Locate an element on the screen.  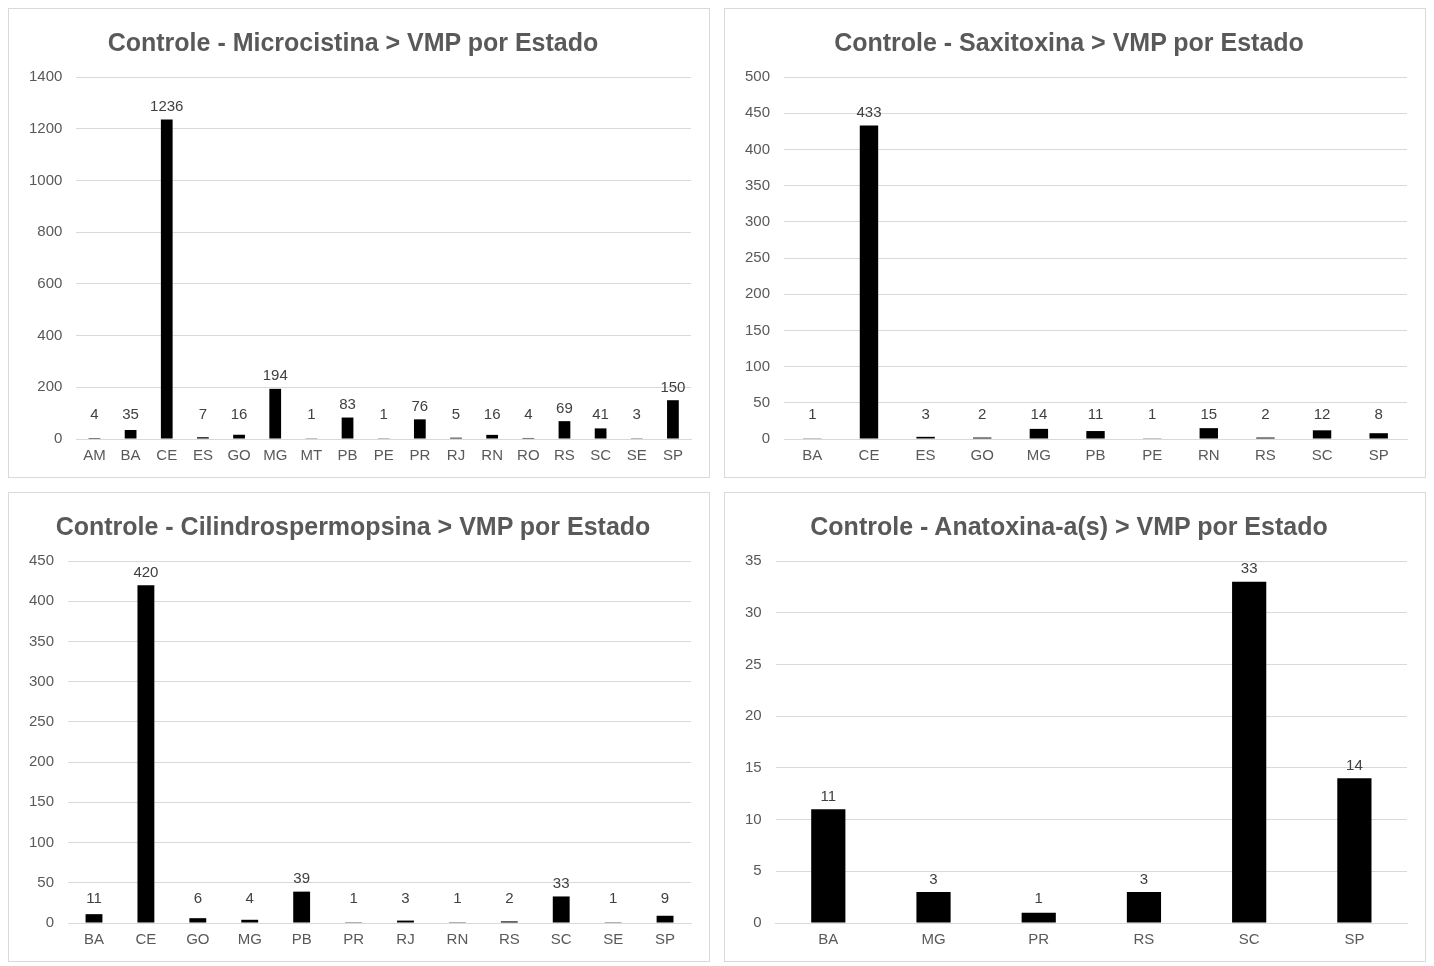
data-label: 420 is located at coordinates (146, 571).